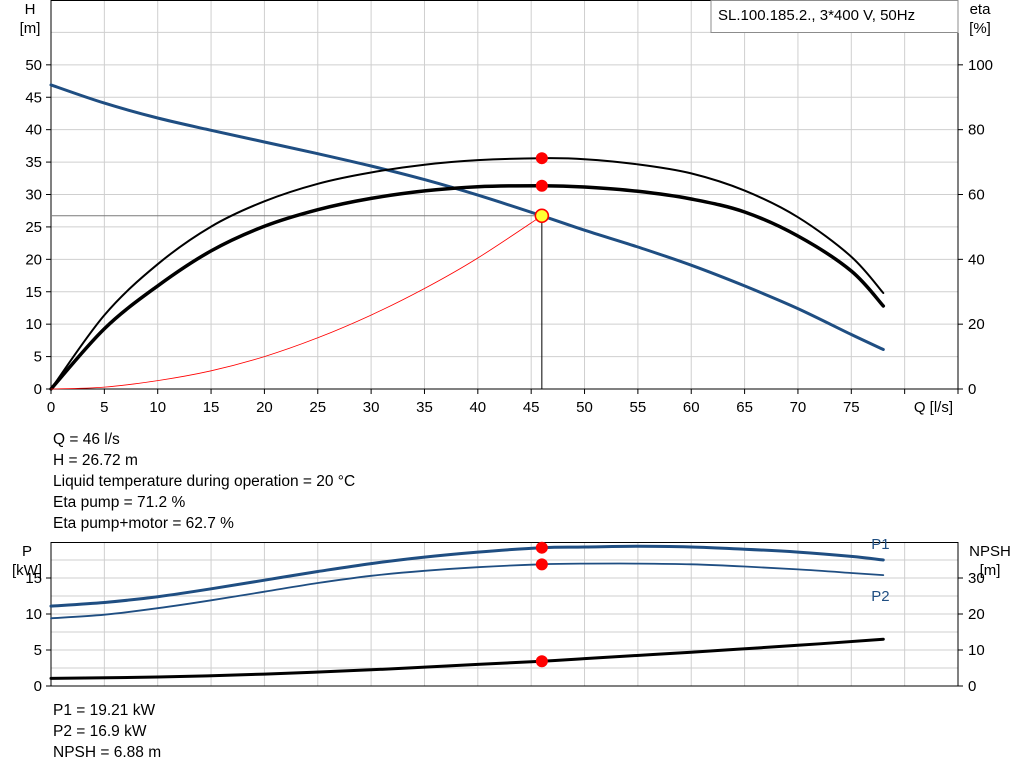  Describe the element at coordinates (86, 439) in the screenshot. I see `info-line: Q = 46 l/s` at that location.